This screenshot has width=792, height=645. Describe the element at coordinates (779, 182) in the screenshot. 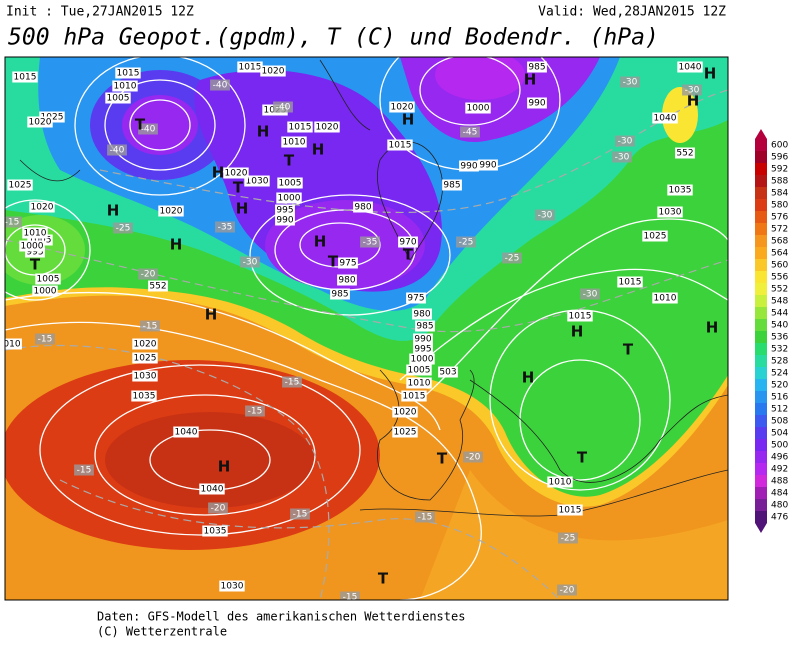

I see `colorbar-label: 588` at that location.